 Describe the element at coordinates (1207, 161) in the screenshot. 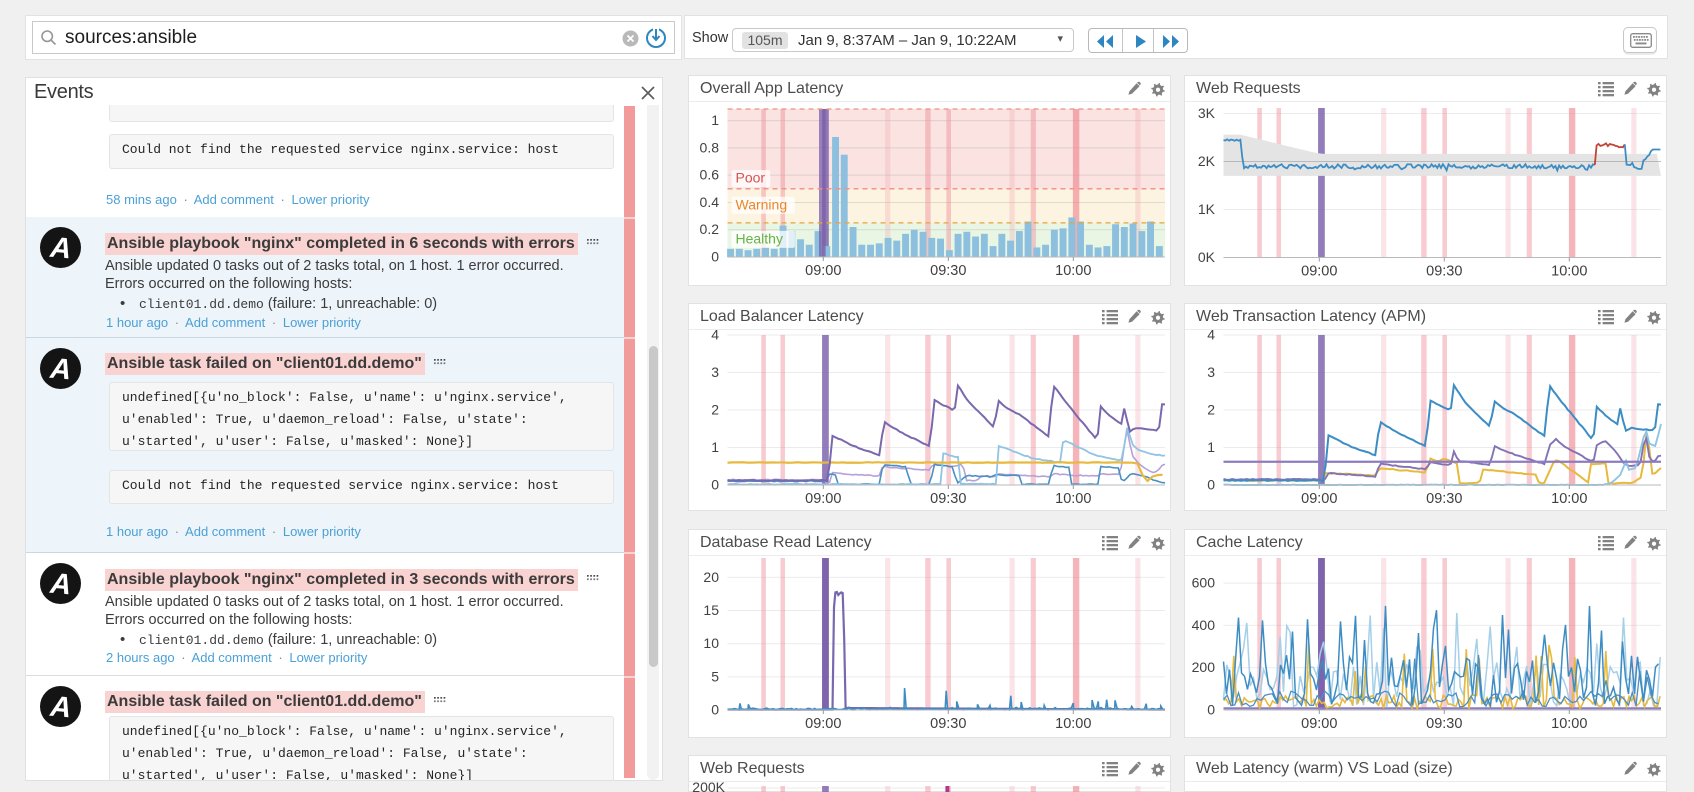

I see `svg-text: 2K` at that location.